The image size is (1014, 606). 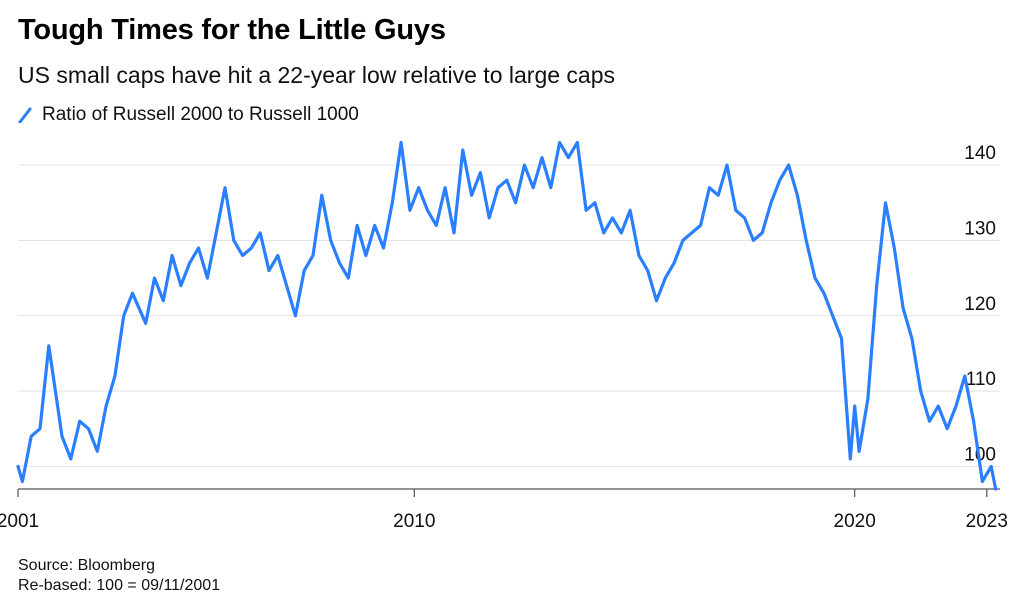 What do you see at coordinates (855, 521) in the screenshot?
I see `x-tick-label: 2020` at bounding box center [855, 521].